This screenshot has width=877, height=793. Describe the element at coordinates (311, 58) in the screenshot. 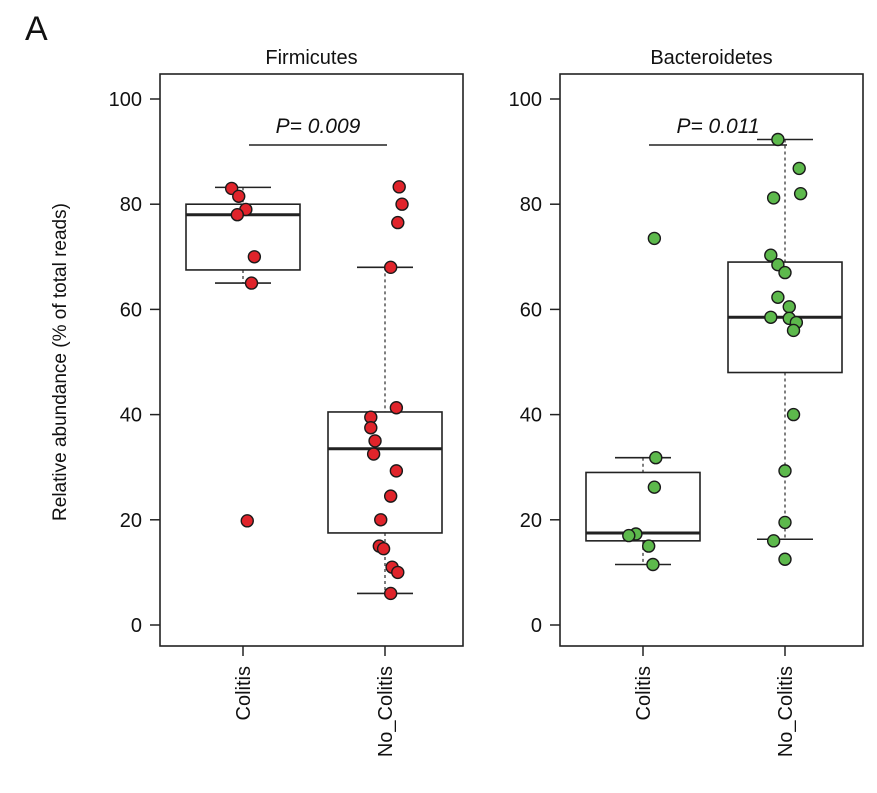

I see `panel-title: Firmicutes` at that location.